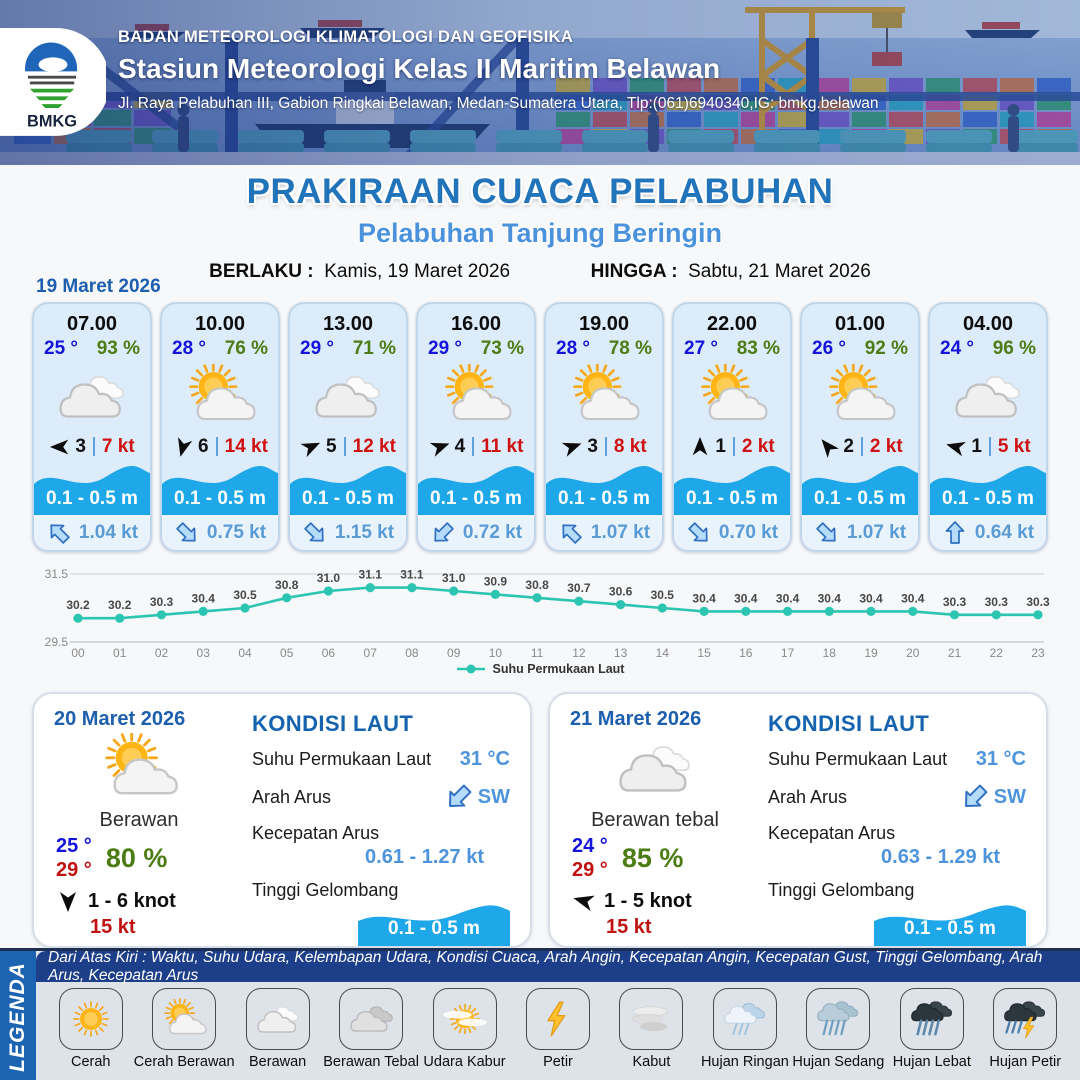 The height and width of the screenshot is (1080, 1080). What do you see at coordinates (701, 348) in the screenshot?
I see `card-temperature: 27 °` at bounding box center [701, 348].